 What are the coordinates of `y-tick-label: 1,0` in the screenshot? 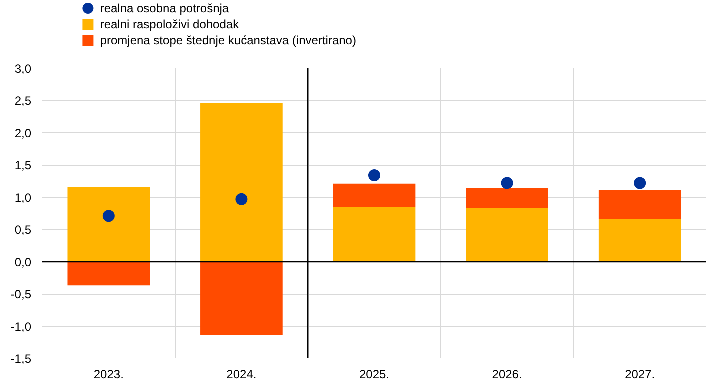 It's located at (23, 197).